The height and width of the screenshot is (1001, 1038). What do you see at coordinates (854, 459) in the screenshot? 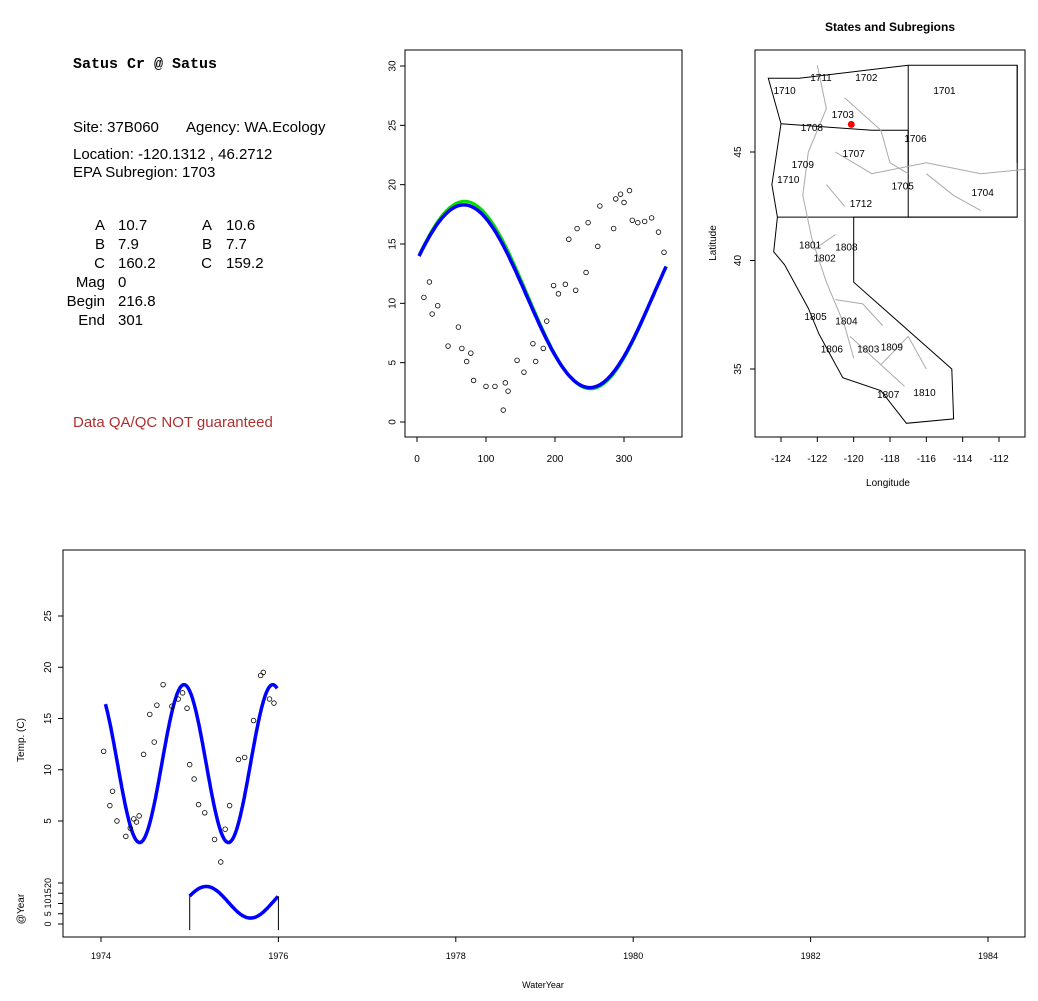
I see `x-tick-label: -120` at bounding box center [854, 459].